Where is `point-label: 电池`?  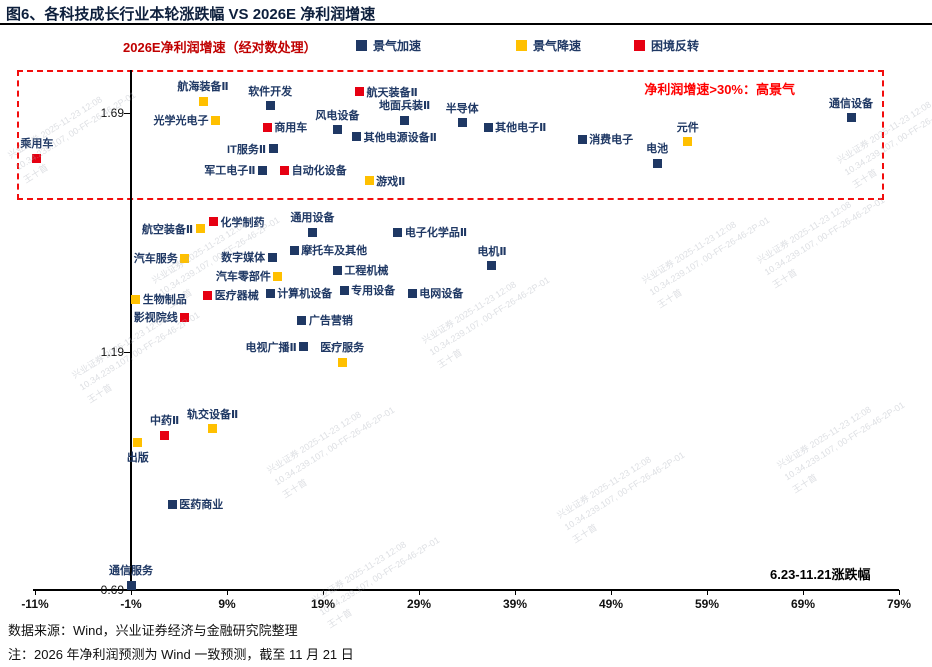 point-label: 电池 is located at coordinates (657, 149).